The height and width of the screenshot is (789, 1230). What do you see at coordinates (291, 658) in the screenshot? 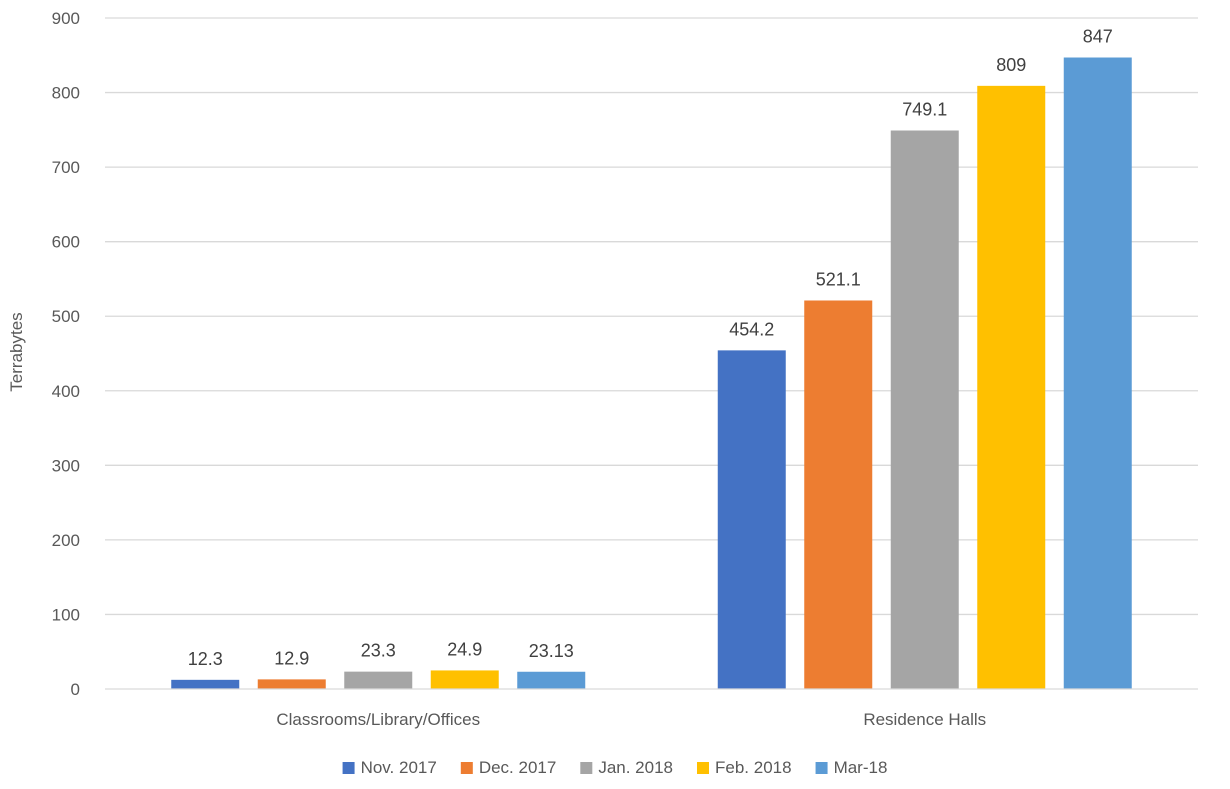
I see `data-label: 12.9` at bounding box center [291, 658].